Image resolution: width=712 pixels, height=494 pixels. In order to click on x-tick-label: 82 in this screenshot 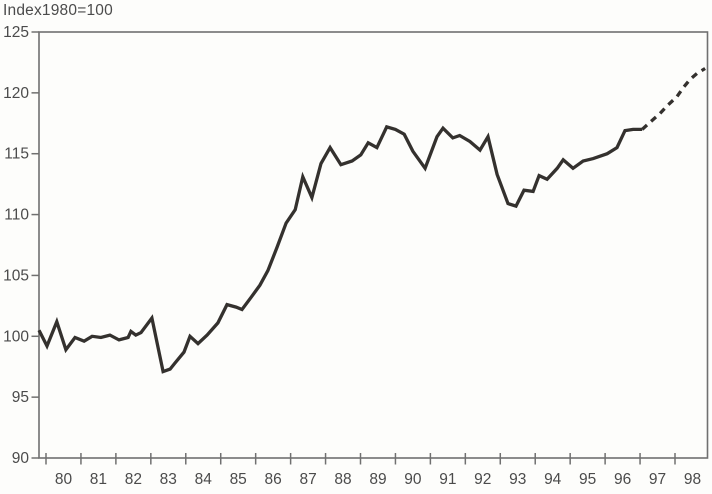, I will do `click(133, 479)`.